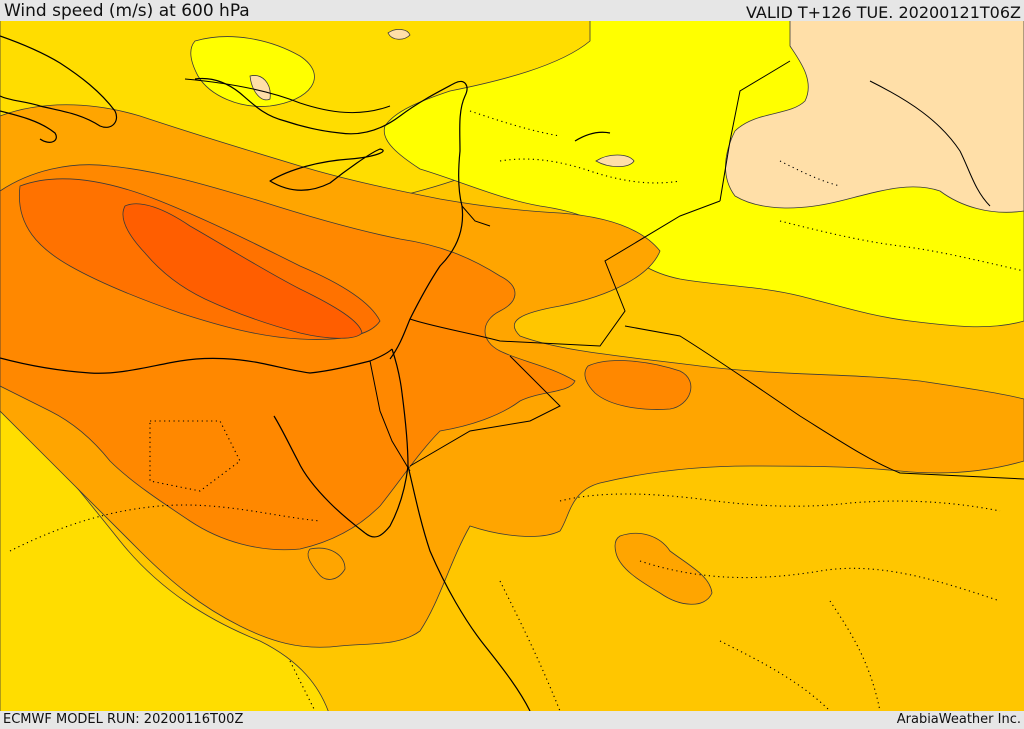  Describe the element at coordinates (326, 563) in the screenshot. I see `band-orange-light-nile` at that location.